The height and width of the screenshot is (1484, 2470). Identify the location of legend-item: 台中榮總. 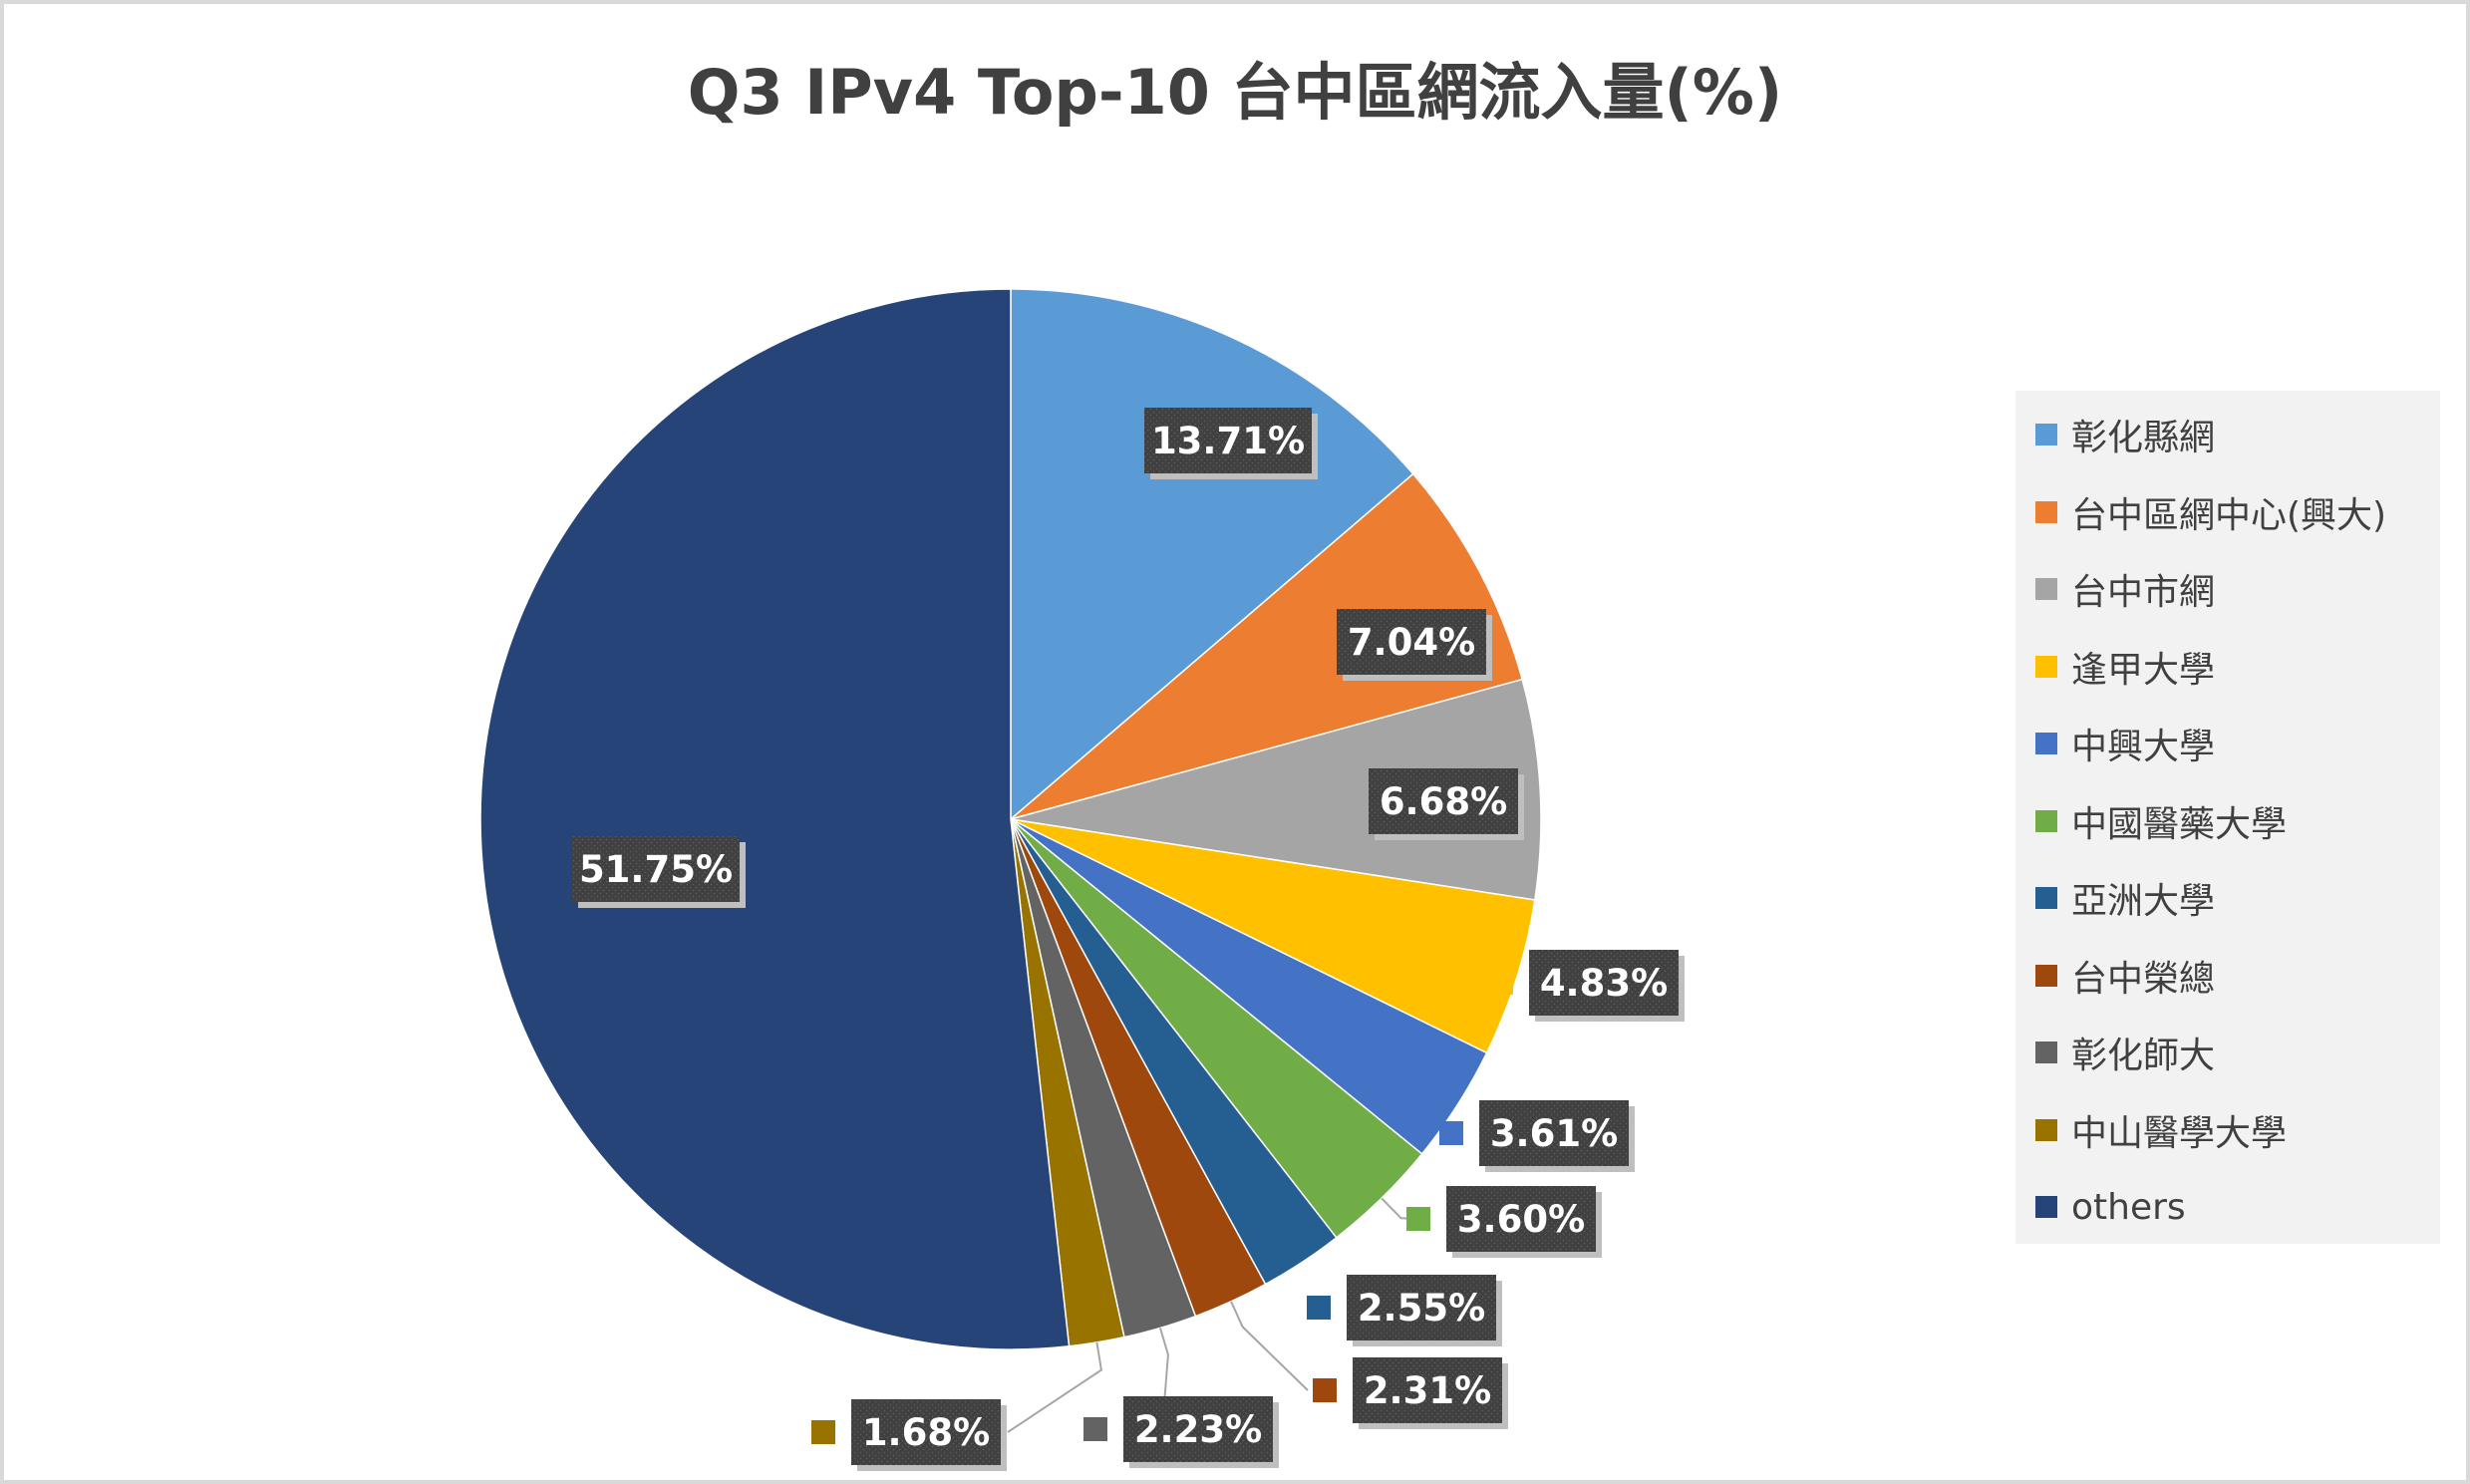
(2125, 976).